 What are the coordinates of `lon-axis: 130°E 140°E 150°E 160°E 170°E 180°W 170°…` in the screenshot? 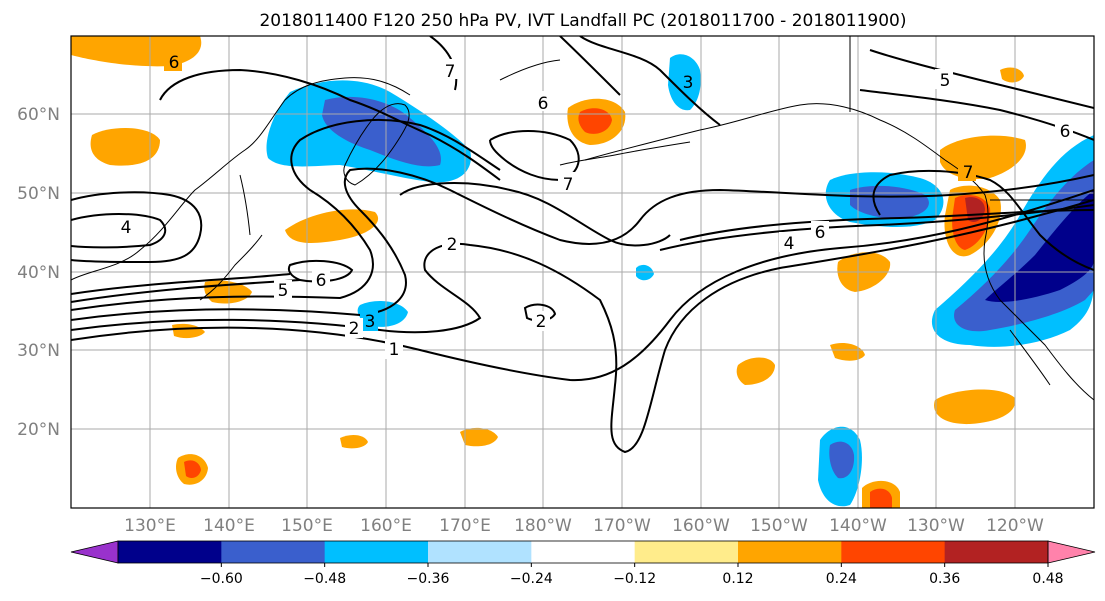 It's located at (584, 526).